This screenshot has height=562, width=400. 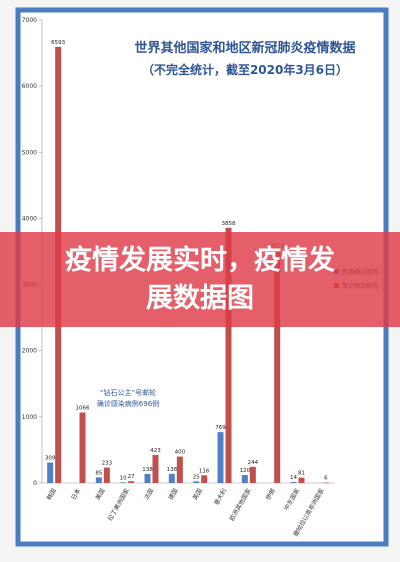 I want to click on value-label: 116, so click(x=204, y=471).